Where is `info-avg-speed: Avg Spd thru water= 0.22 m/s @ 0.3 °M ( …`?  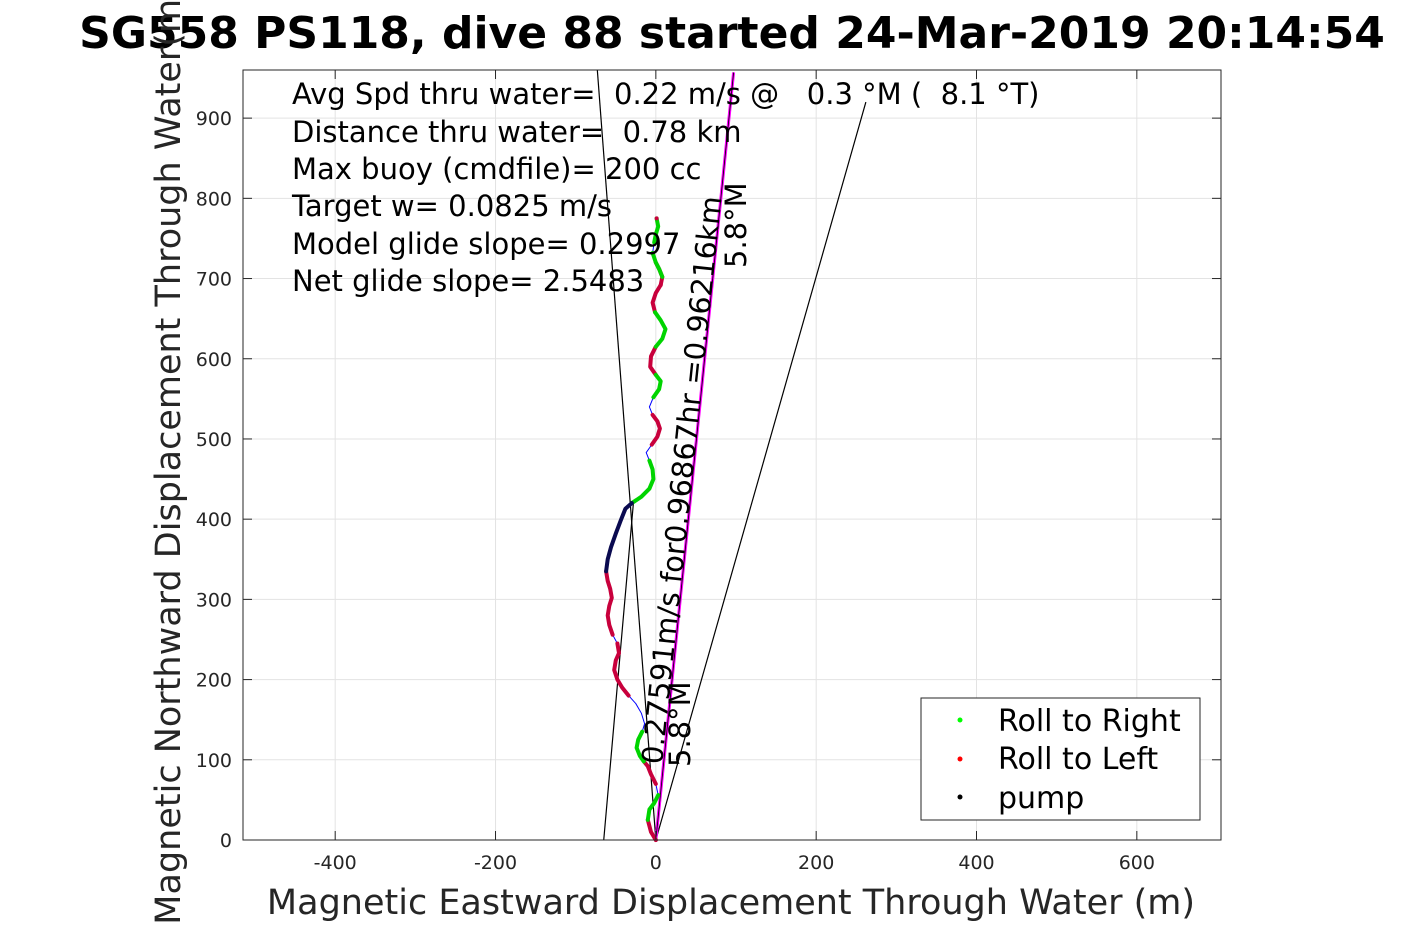 info-avg-speed: Avg Spd thru water= 0.22 m/s @ 0.3 °M ( … is located at coordinates (666, 94).